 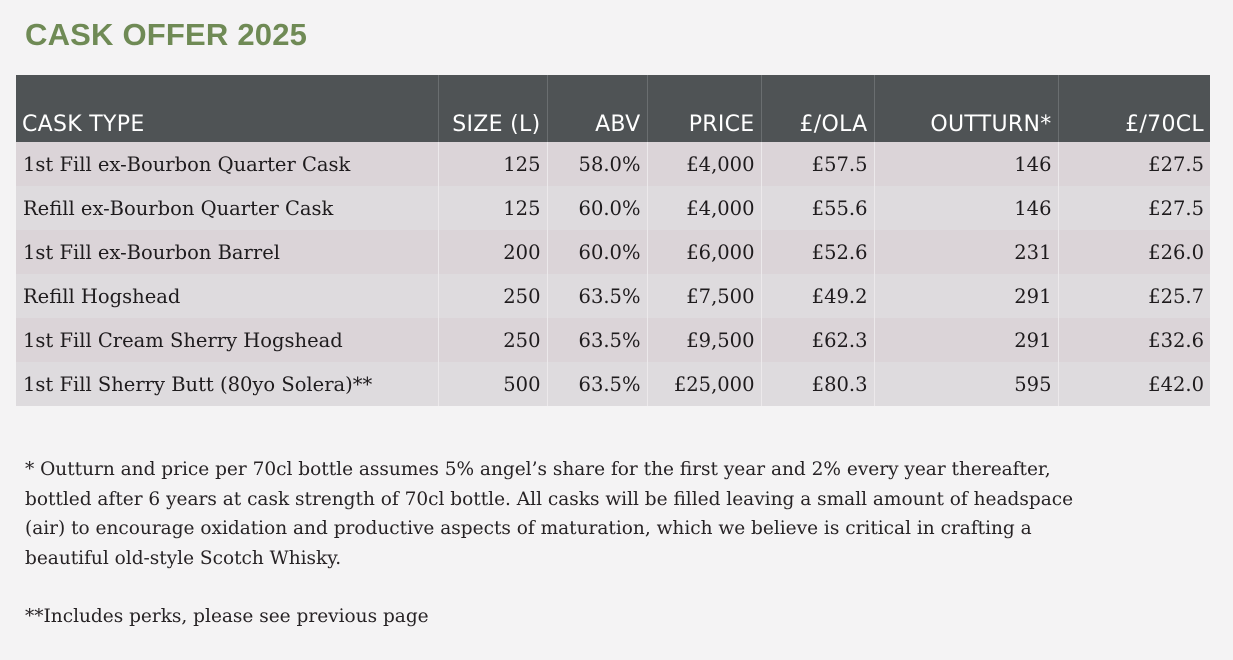 What do you see at coordinates (704, 252) in the screenshot?
I see `price-cell: £6,000` at bounding box center [704, 252].